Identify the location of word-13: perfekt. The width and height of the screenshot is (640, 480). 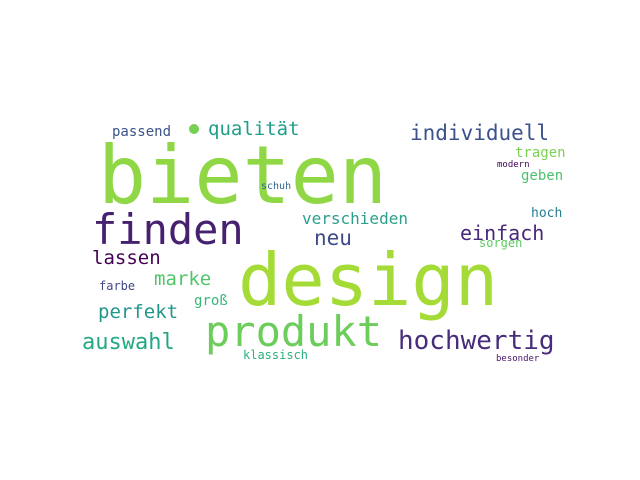
(138, 312).